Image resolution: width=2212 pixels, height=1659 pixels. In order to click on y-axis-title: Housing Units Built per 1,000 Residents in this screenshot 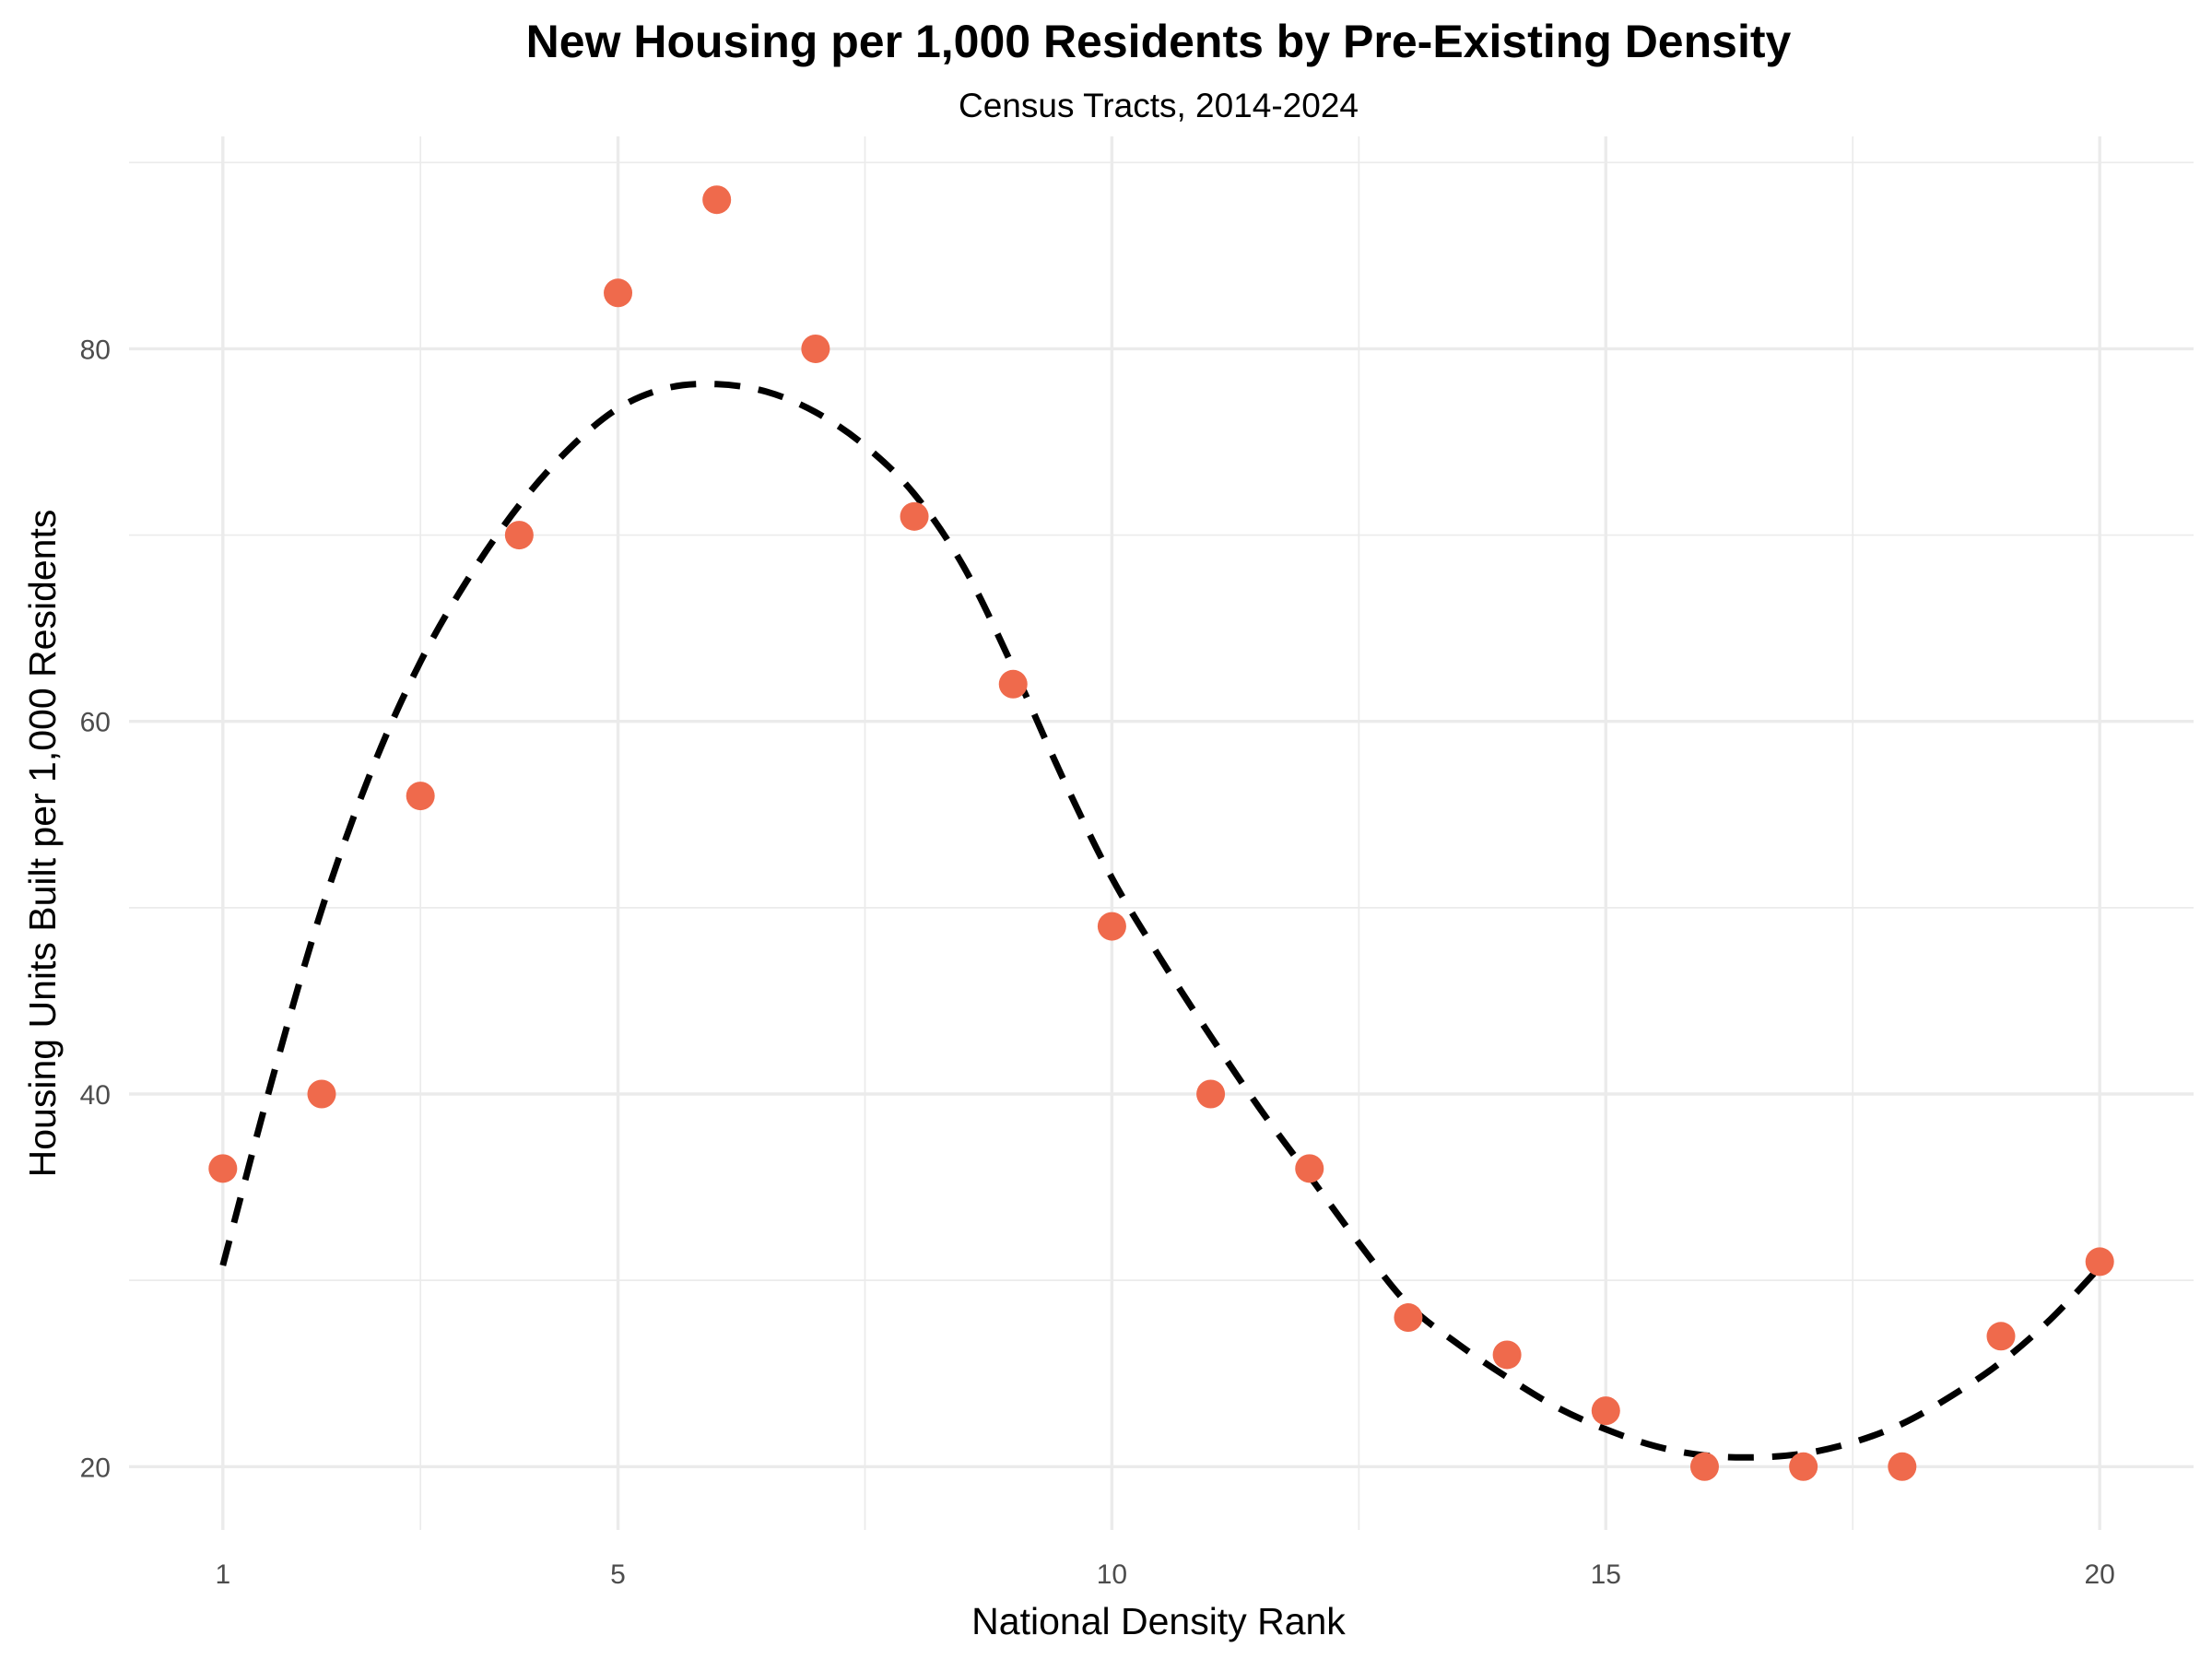, I will do `click(42, 844)`.